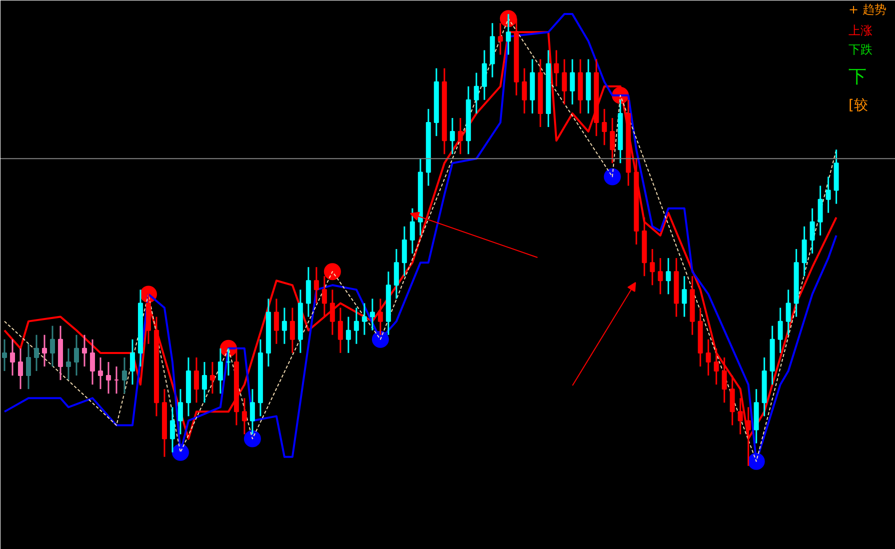 The image size is (895, 549). I want to click on text: 下跌, so click(860, 49).